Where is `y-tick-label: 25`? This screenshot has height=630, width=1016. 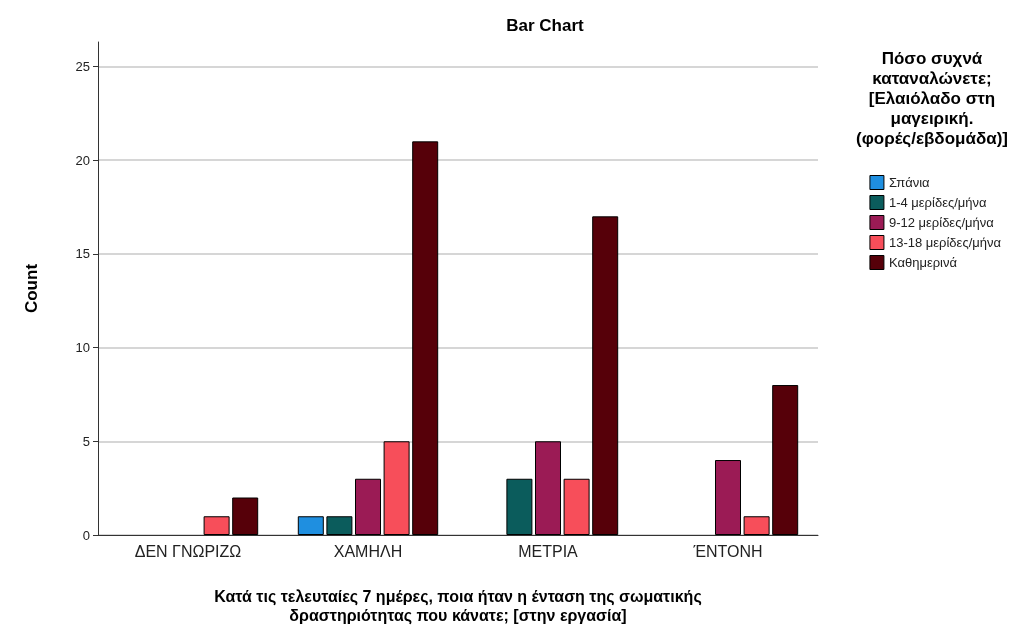 y-tick-label: 25 is located at coordinates (82, 66).